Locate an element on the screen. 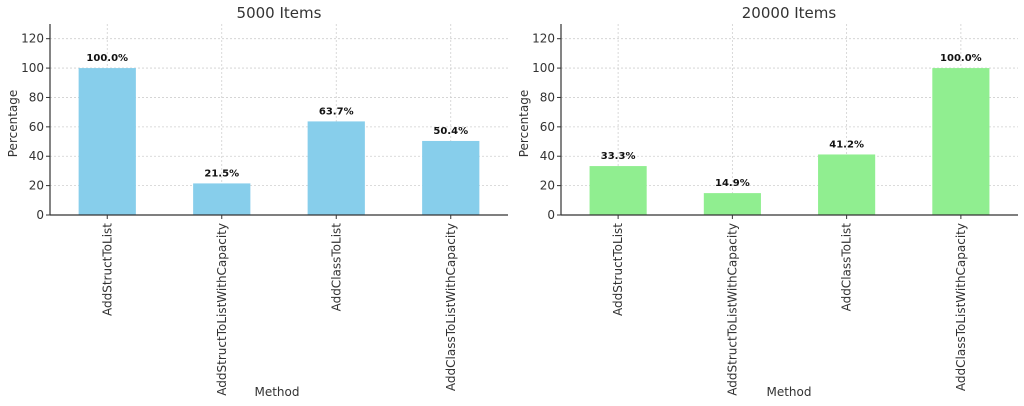  bar-data-label: 21.5% is located at coordinates (221, 173).